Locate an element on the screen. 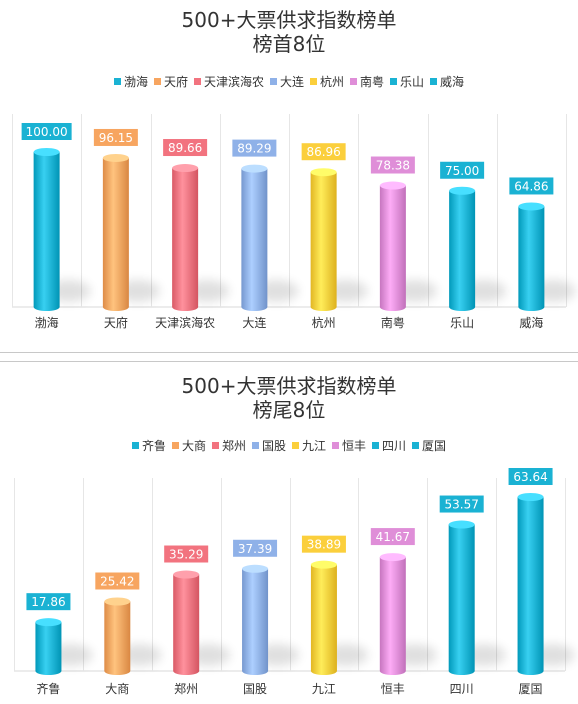 This screenshot has width=578, height=704. data-label: 37.39 is located at coordinates (255, 549).